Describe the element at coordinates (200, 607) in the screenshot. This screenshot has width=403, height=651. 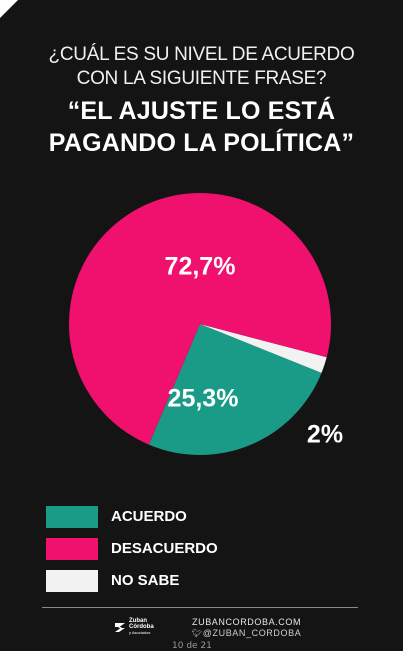
I see `footer-divider` at that location.